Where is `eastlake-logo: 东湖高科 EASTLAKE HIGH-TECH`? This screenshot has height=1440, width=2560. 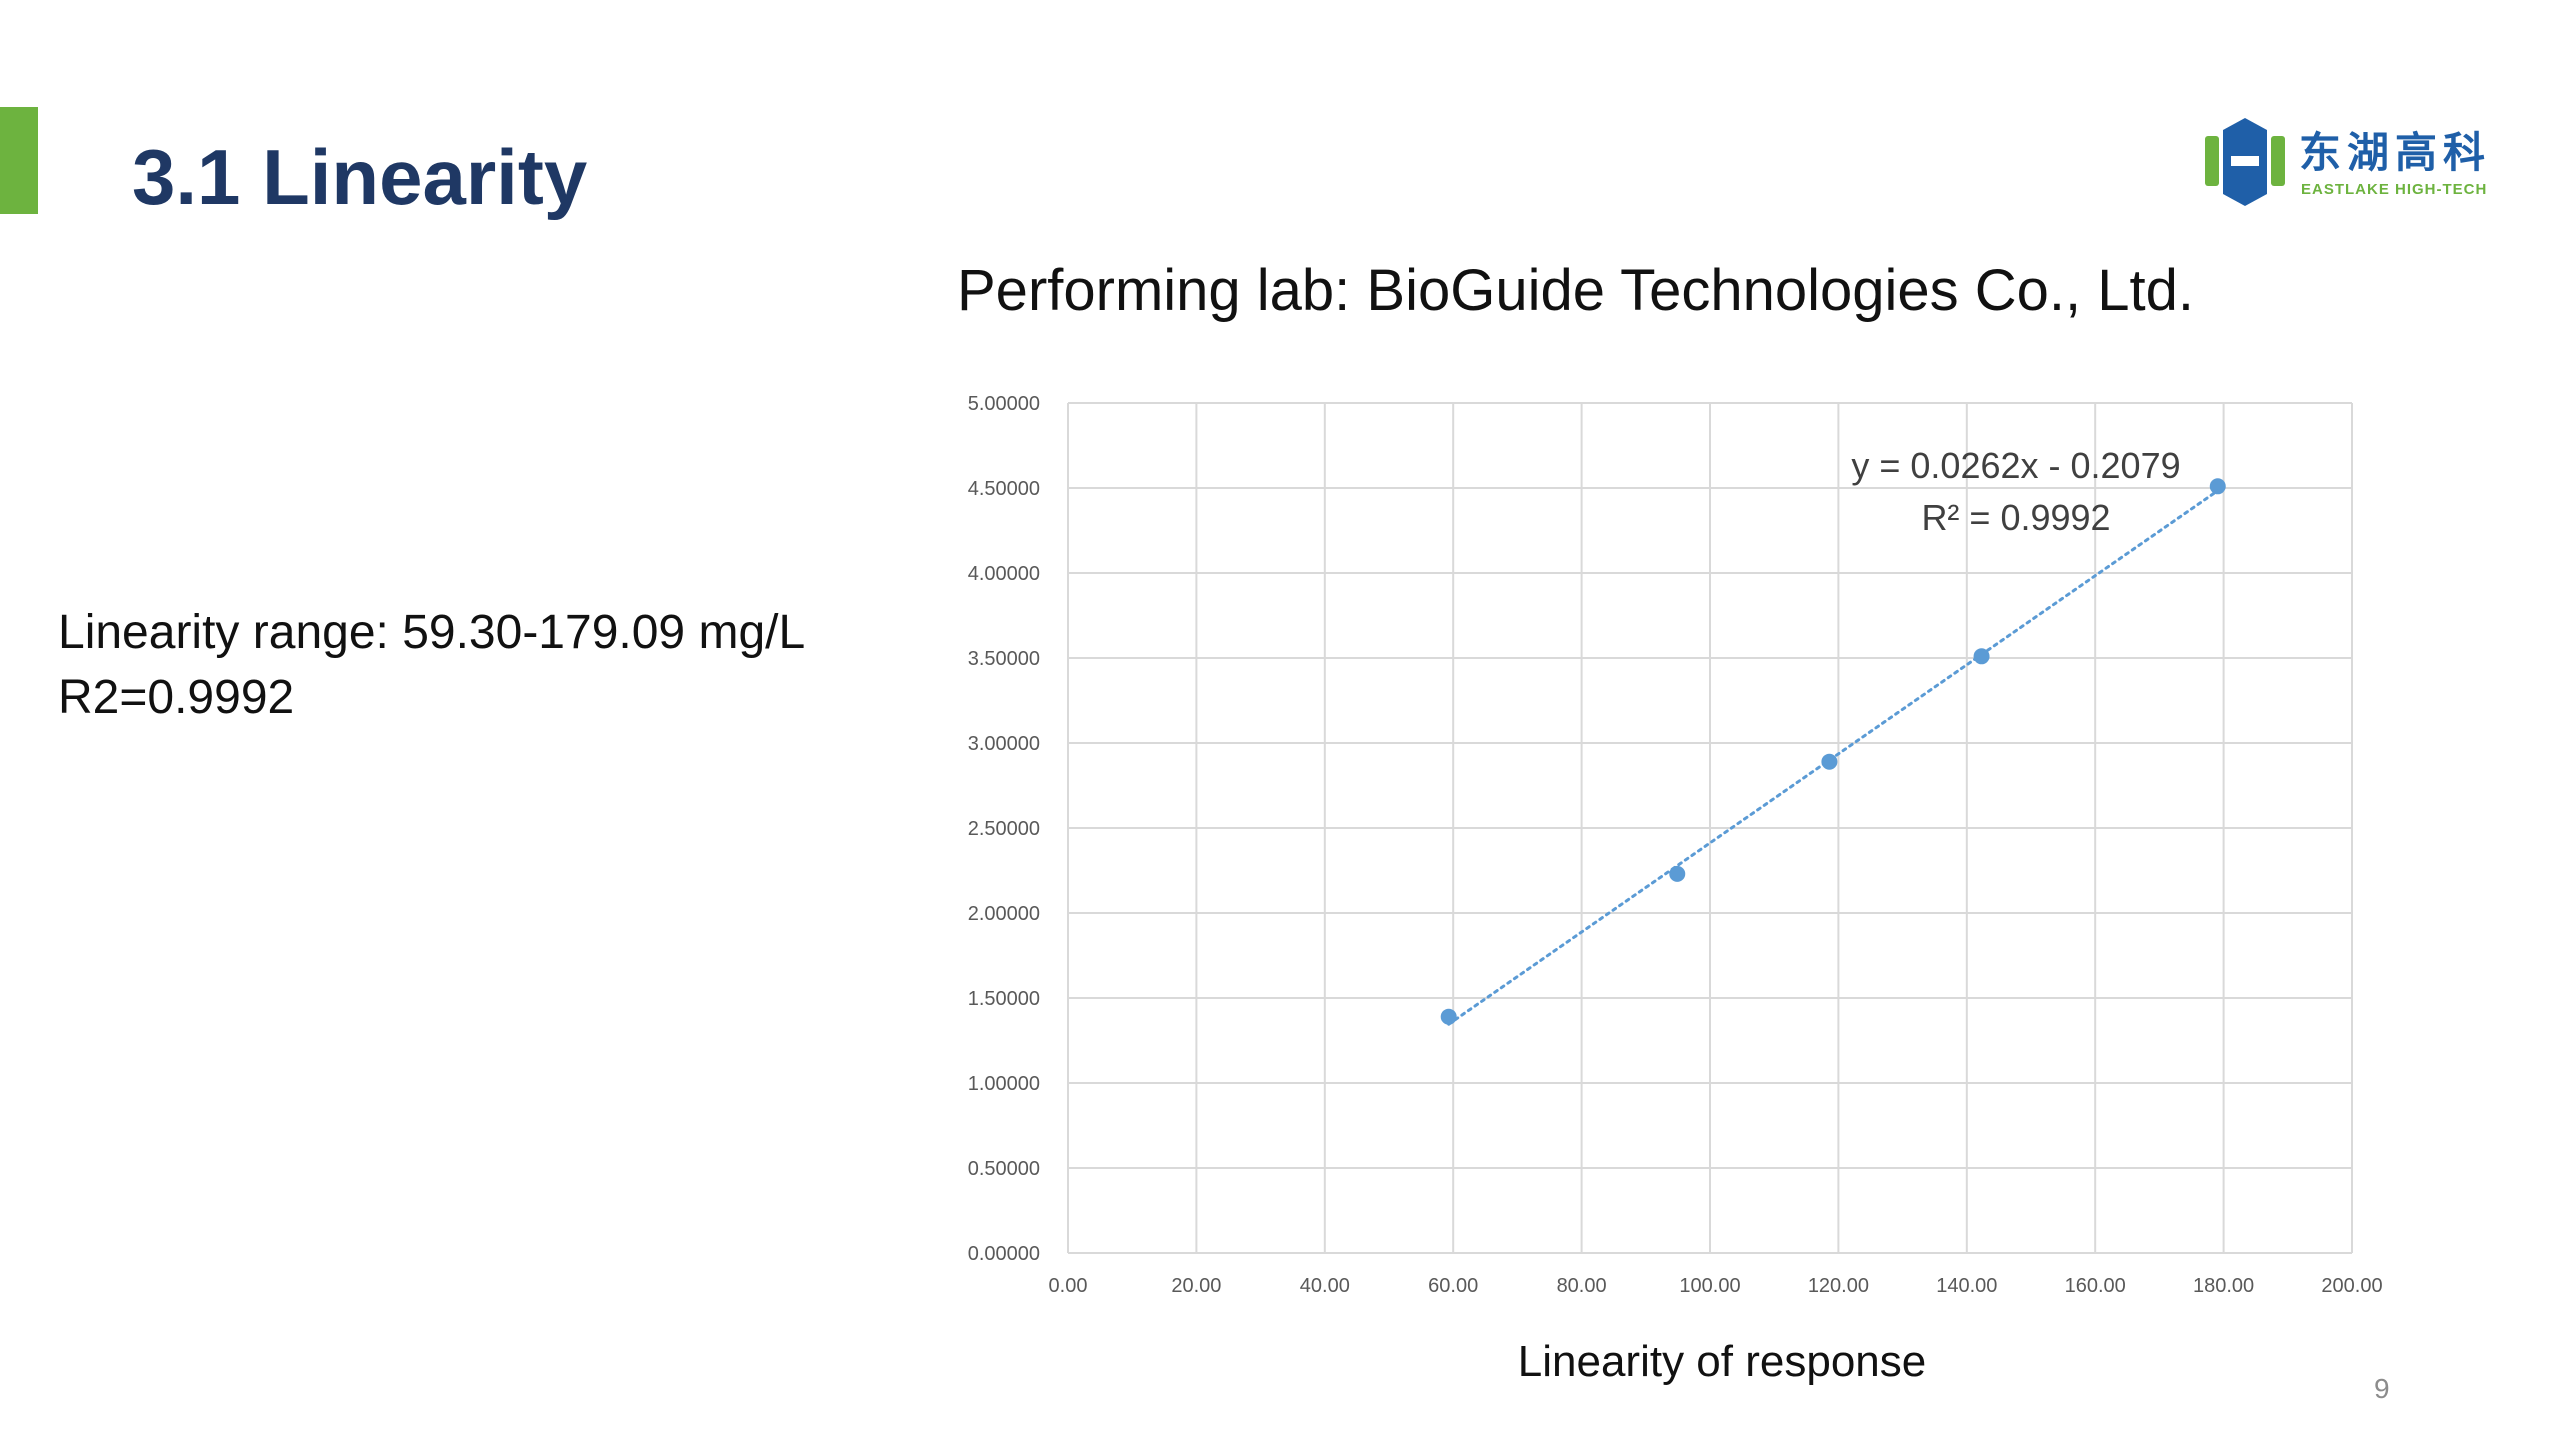 eastlake-logo: 东湖高科 EASTLAKE HIGH-TECH is located at coordinates (2355, 162).